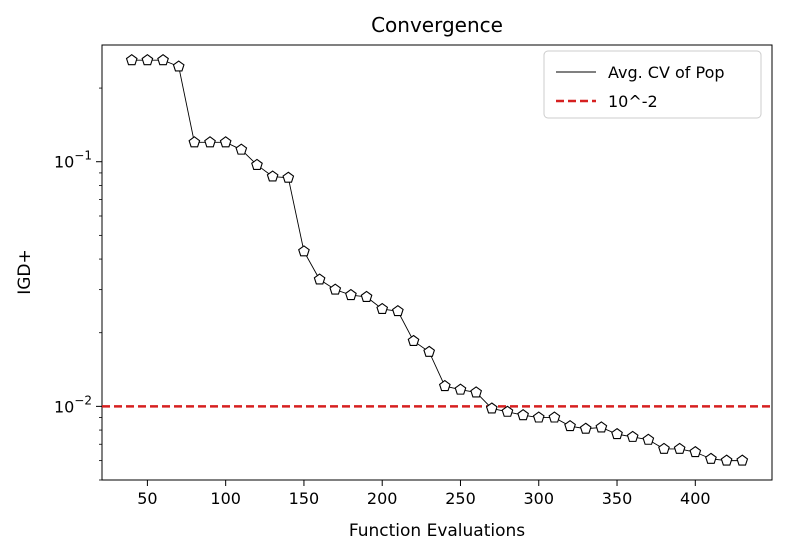 This screenshot has width=786, height=554. What do you see at coordinates (437, 25) in the screenshot?
I see `chart-title: Convergence` at bounding box center [437, 25].